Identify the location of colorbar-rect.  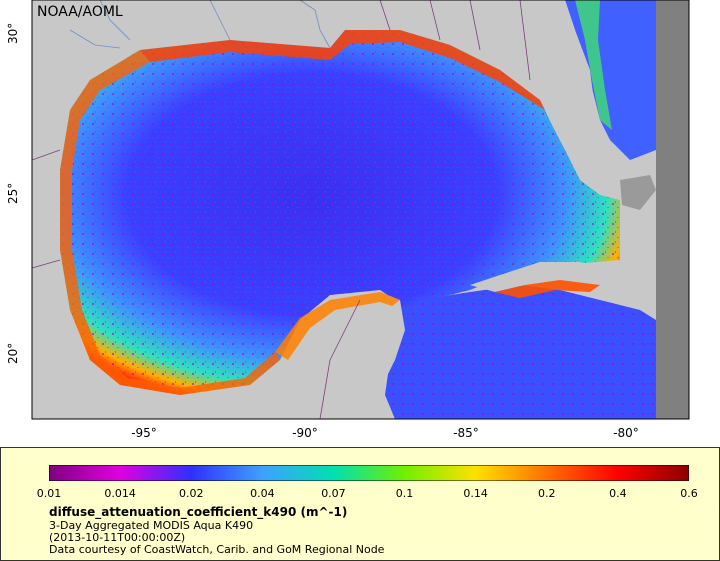
(369, 473).